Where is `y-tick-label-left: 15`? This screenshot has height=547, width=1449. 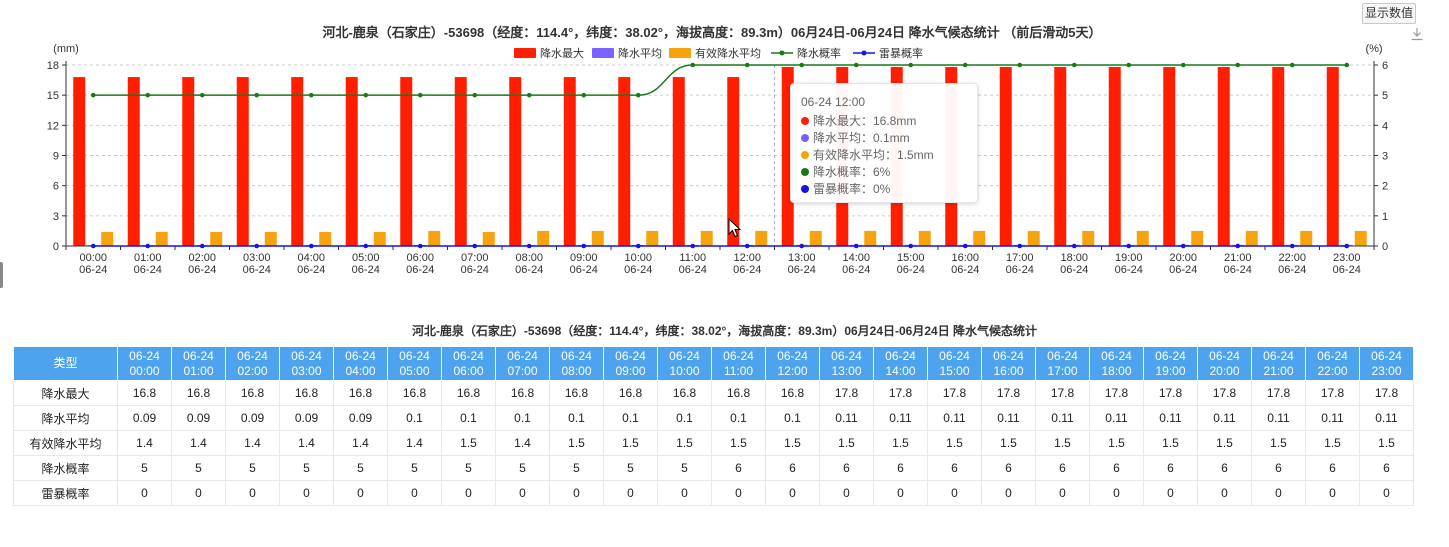 y-tick-label-left: 15 is located at coordinates (53, 96).